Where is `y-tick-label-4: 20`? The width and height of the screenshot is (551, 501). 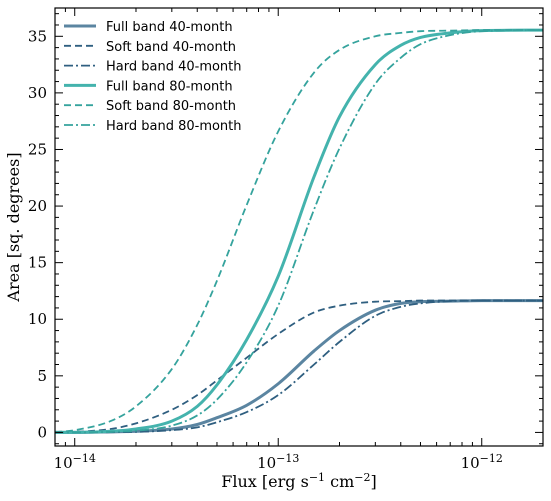
y-tick-label-4: 20 is located at coordinates (37, 206).